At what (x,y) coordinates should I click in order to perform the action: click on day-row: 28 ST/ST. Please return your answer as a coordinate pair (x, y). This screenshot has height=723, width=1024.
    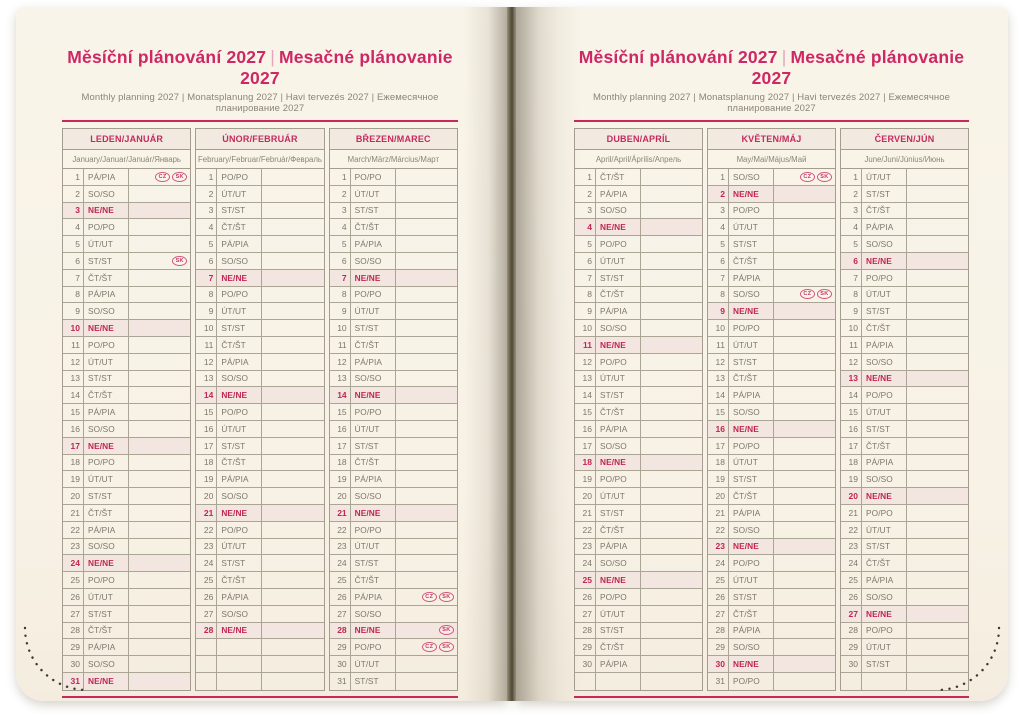
    Looking at the image, I should click on (638, 631).